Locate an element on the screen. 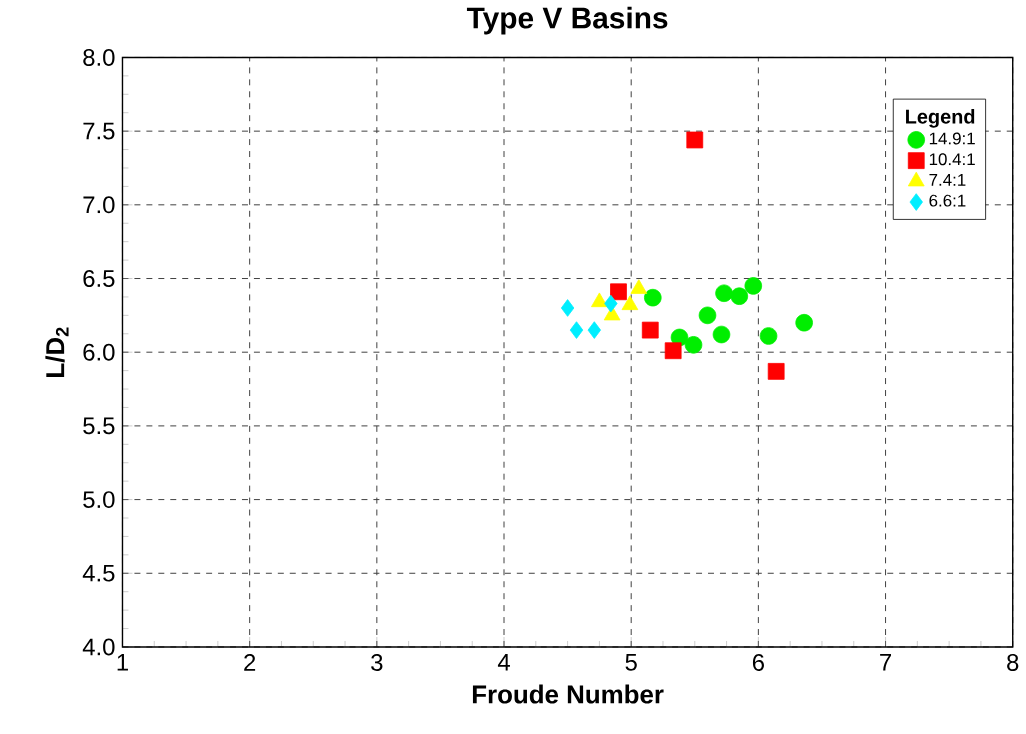 Image resolution: width=1026 pixels, height=734 pixels. x-tick-label: 5 is located at coordinates (631, 662).